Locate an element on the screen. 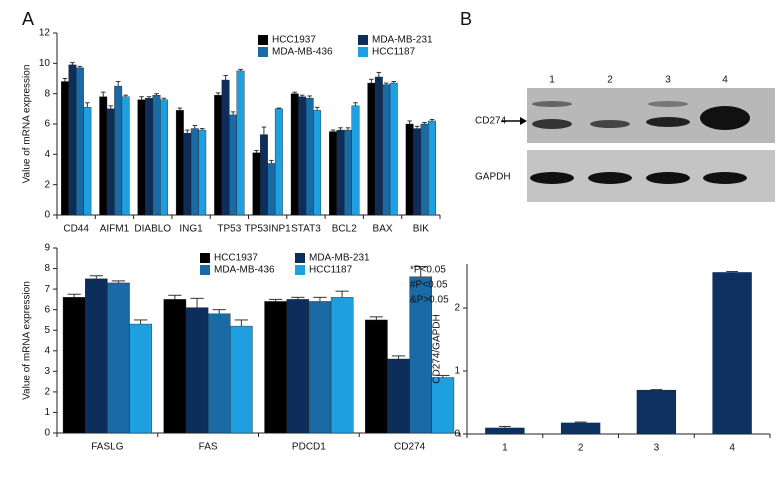  lane-label: 2 is located at coordinates (610, 80).